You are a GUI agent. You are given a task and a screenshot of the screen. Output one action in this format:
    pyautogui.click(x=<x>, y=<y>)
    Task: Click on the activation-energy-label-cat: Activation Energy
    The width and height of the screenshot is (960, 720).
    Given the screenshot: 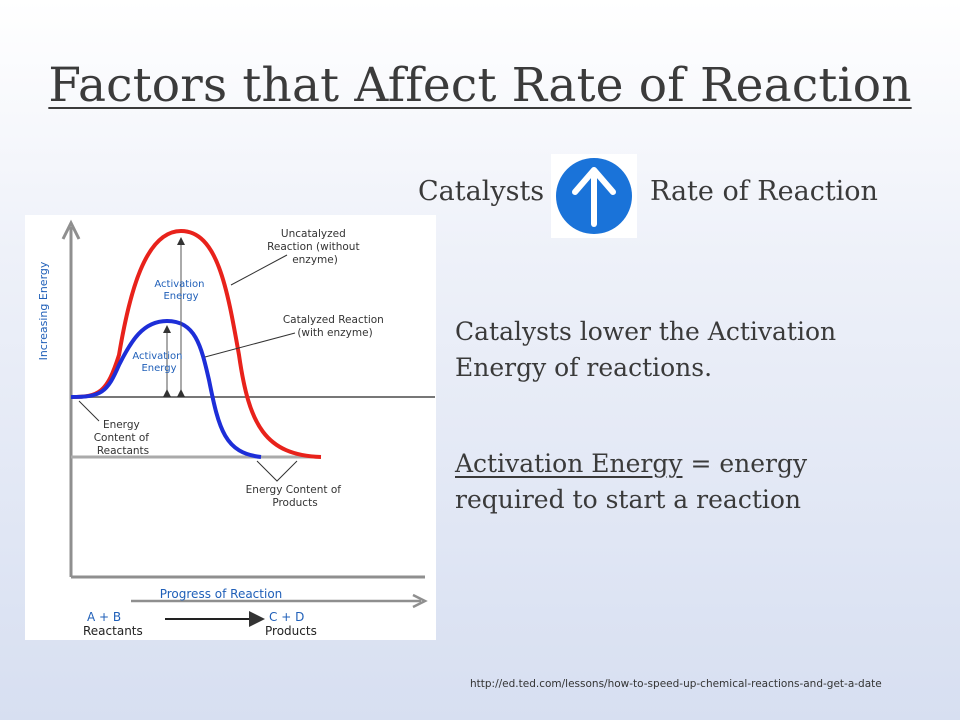 What is the action you would take?
    pyautogui.click(x=158, y=362)
    